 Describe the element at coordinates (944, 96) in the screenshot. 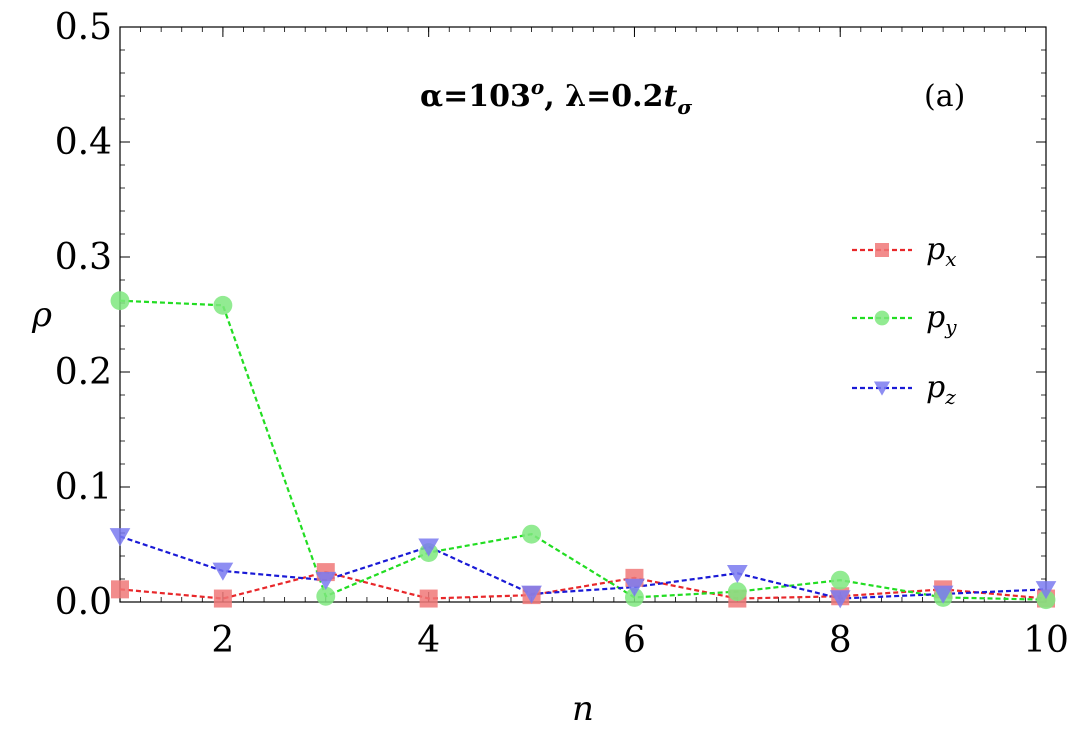

I see `panel-label: (a)` at that location.